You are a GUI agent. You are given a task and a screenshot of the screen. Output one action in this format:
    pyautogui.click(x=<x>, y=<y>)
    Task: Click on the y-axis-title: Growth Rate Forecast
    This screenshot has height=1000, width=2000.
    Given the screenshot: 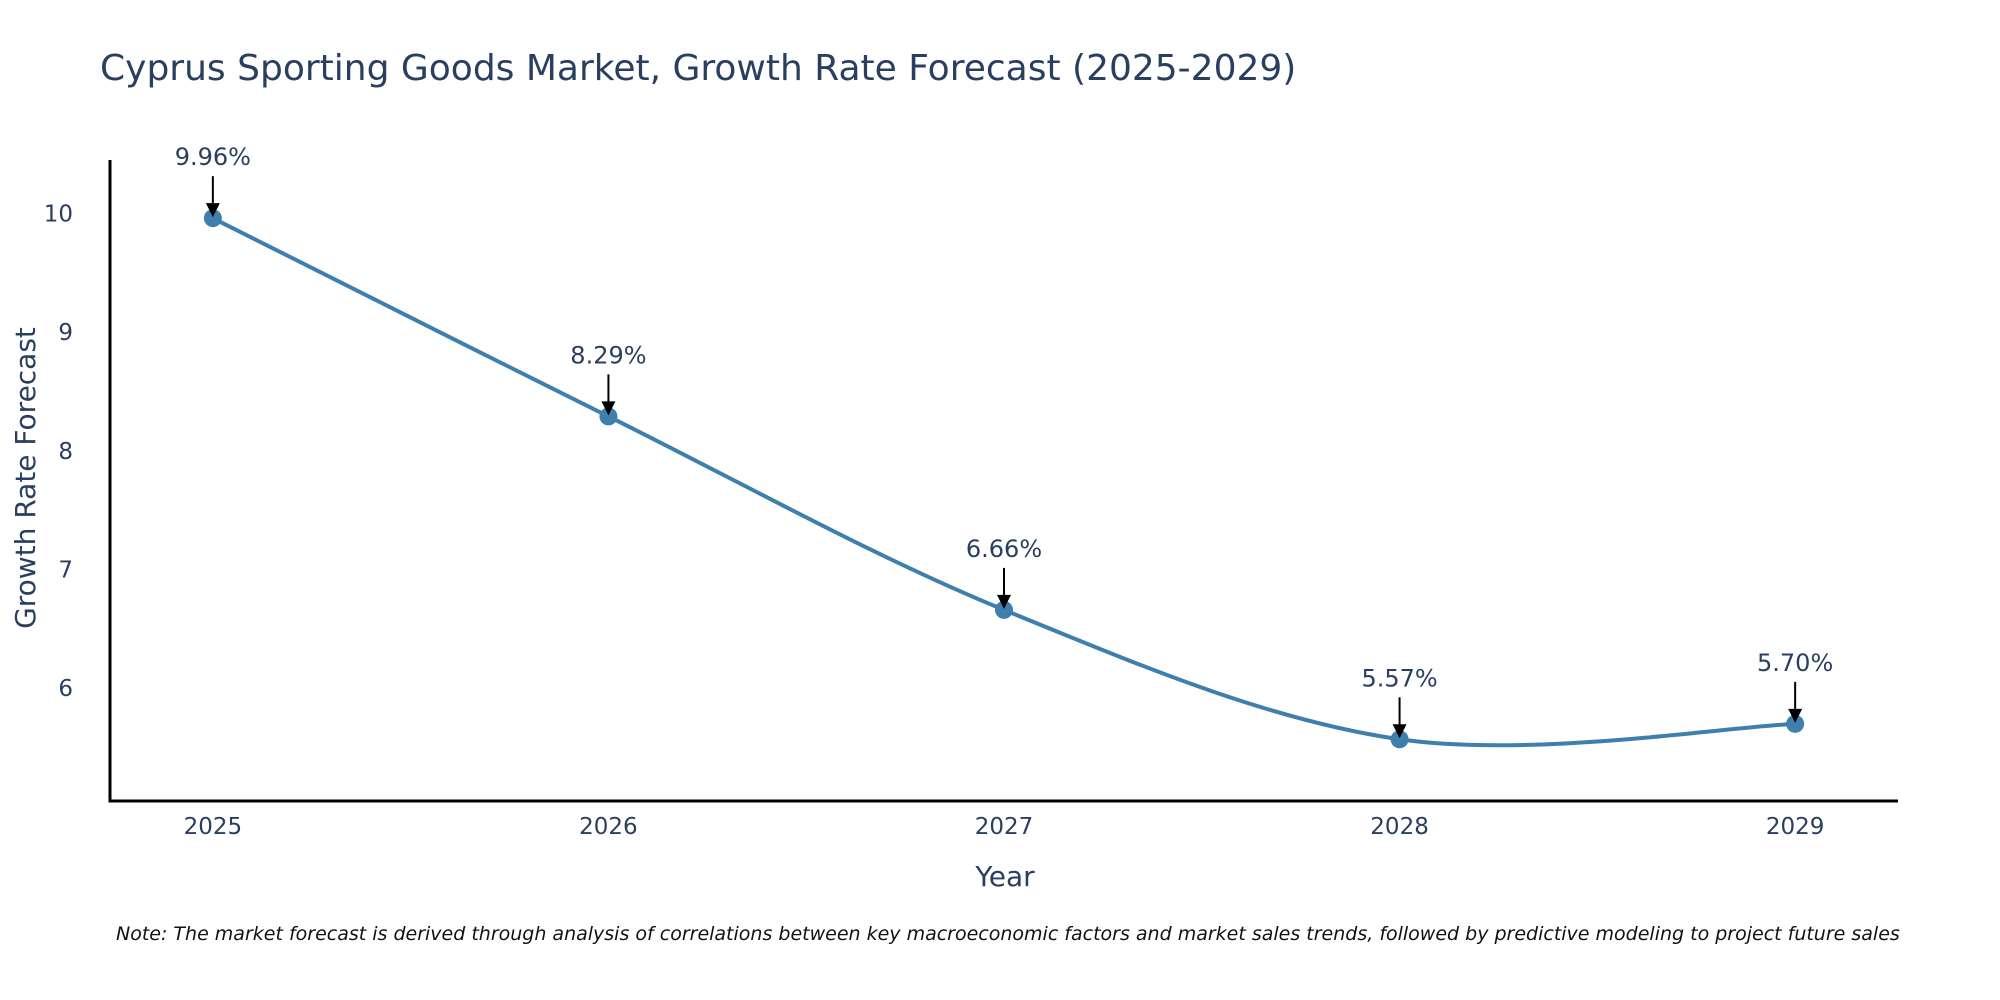 What is the action you would take?
    pyautogui.click(x=25, y=478)
    